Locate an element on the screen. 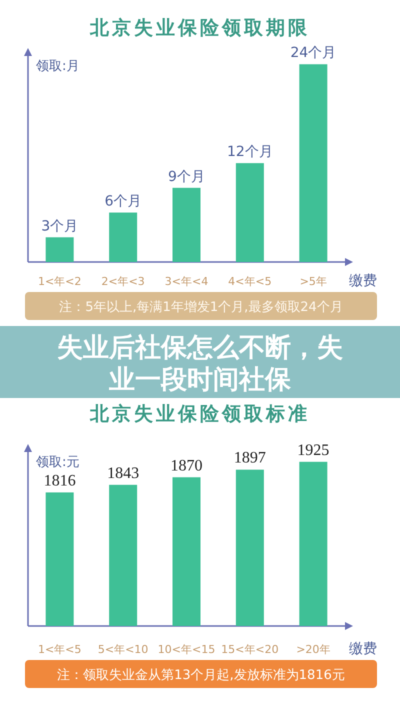  x-tick-label: 2<年<3 is located at coordinates (123, 281).